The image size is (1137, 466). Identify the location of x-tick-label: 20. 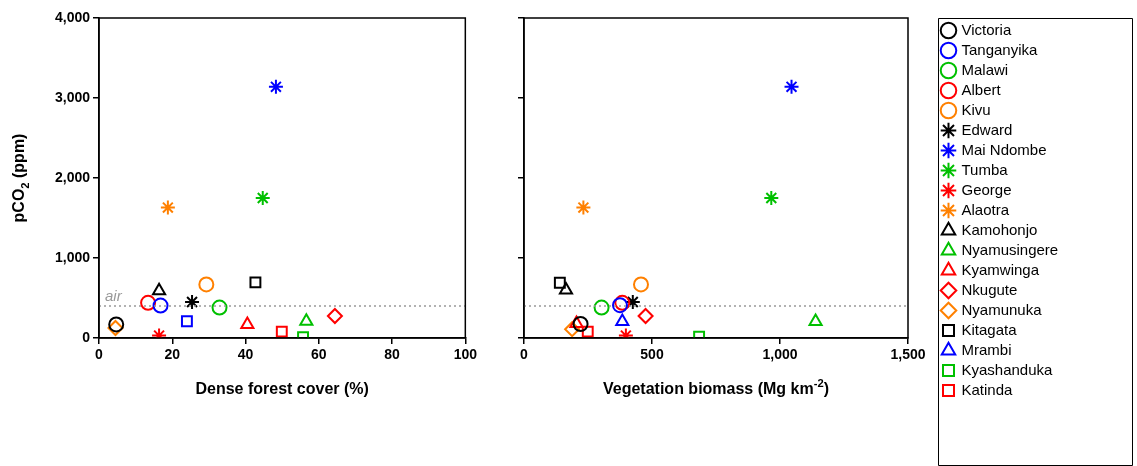
(172, 354).